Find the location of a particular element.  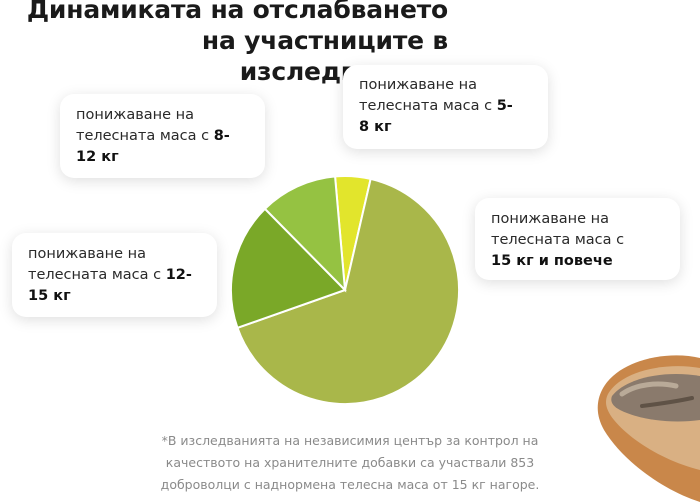

label-value: 15 кг и повече is located at coordinates (552, 261).